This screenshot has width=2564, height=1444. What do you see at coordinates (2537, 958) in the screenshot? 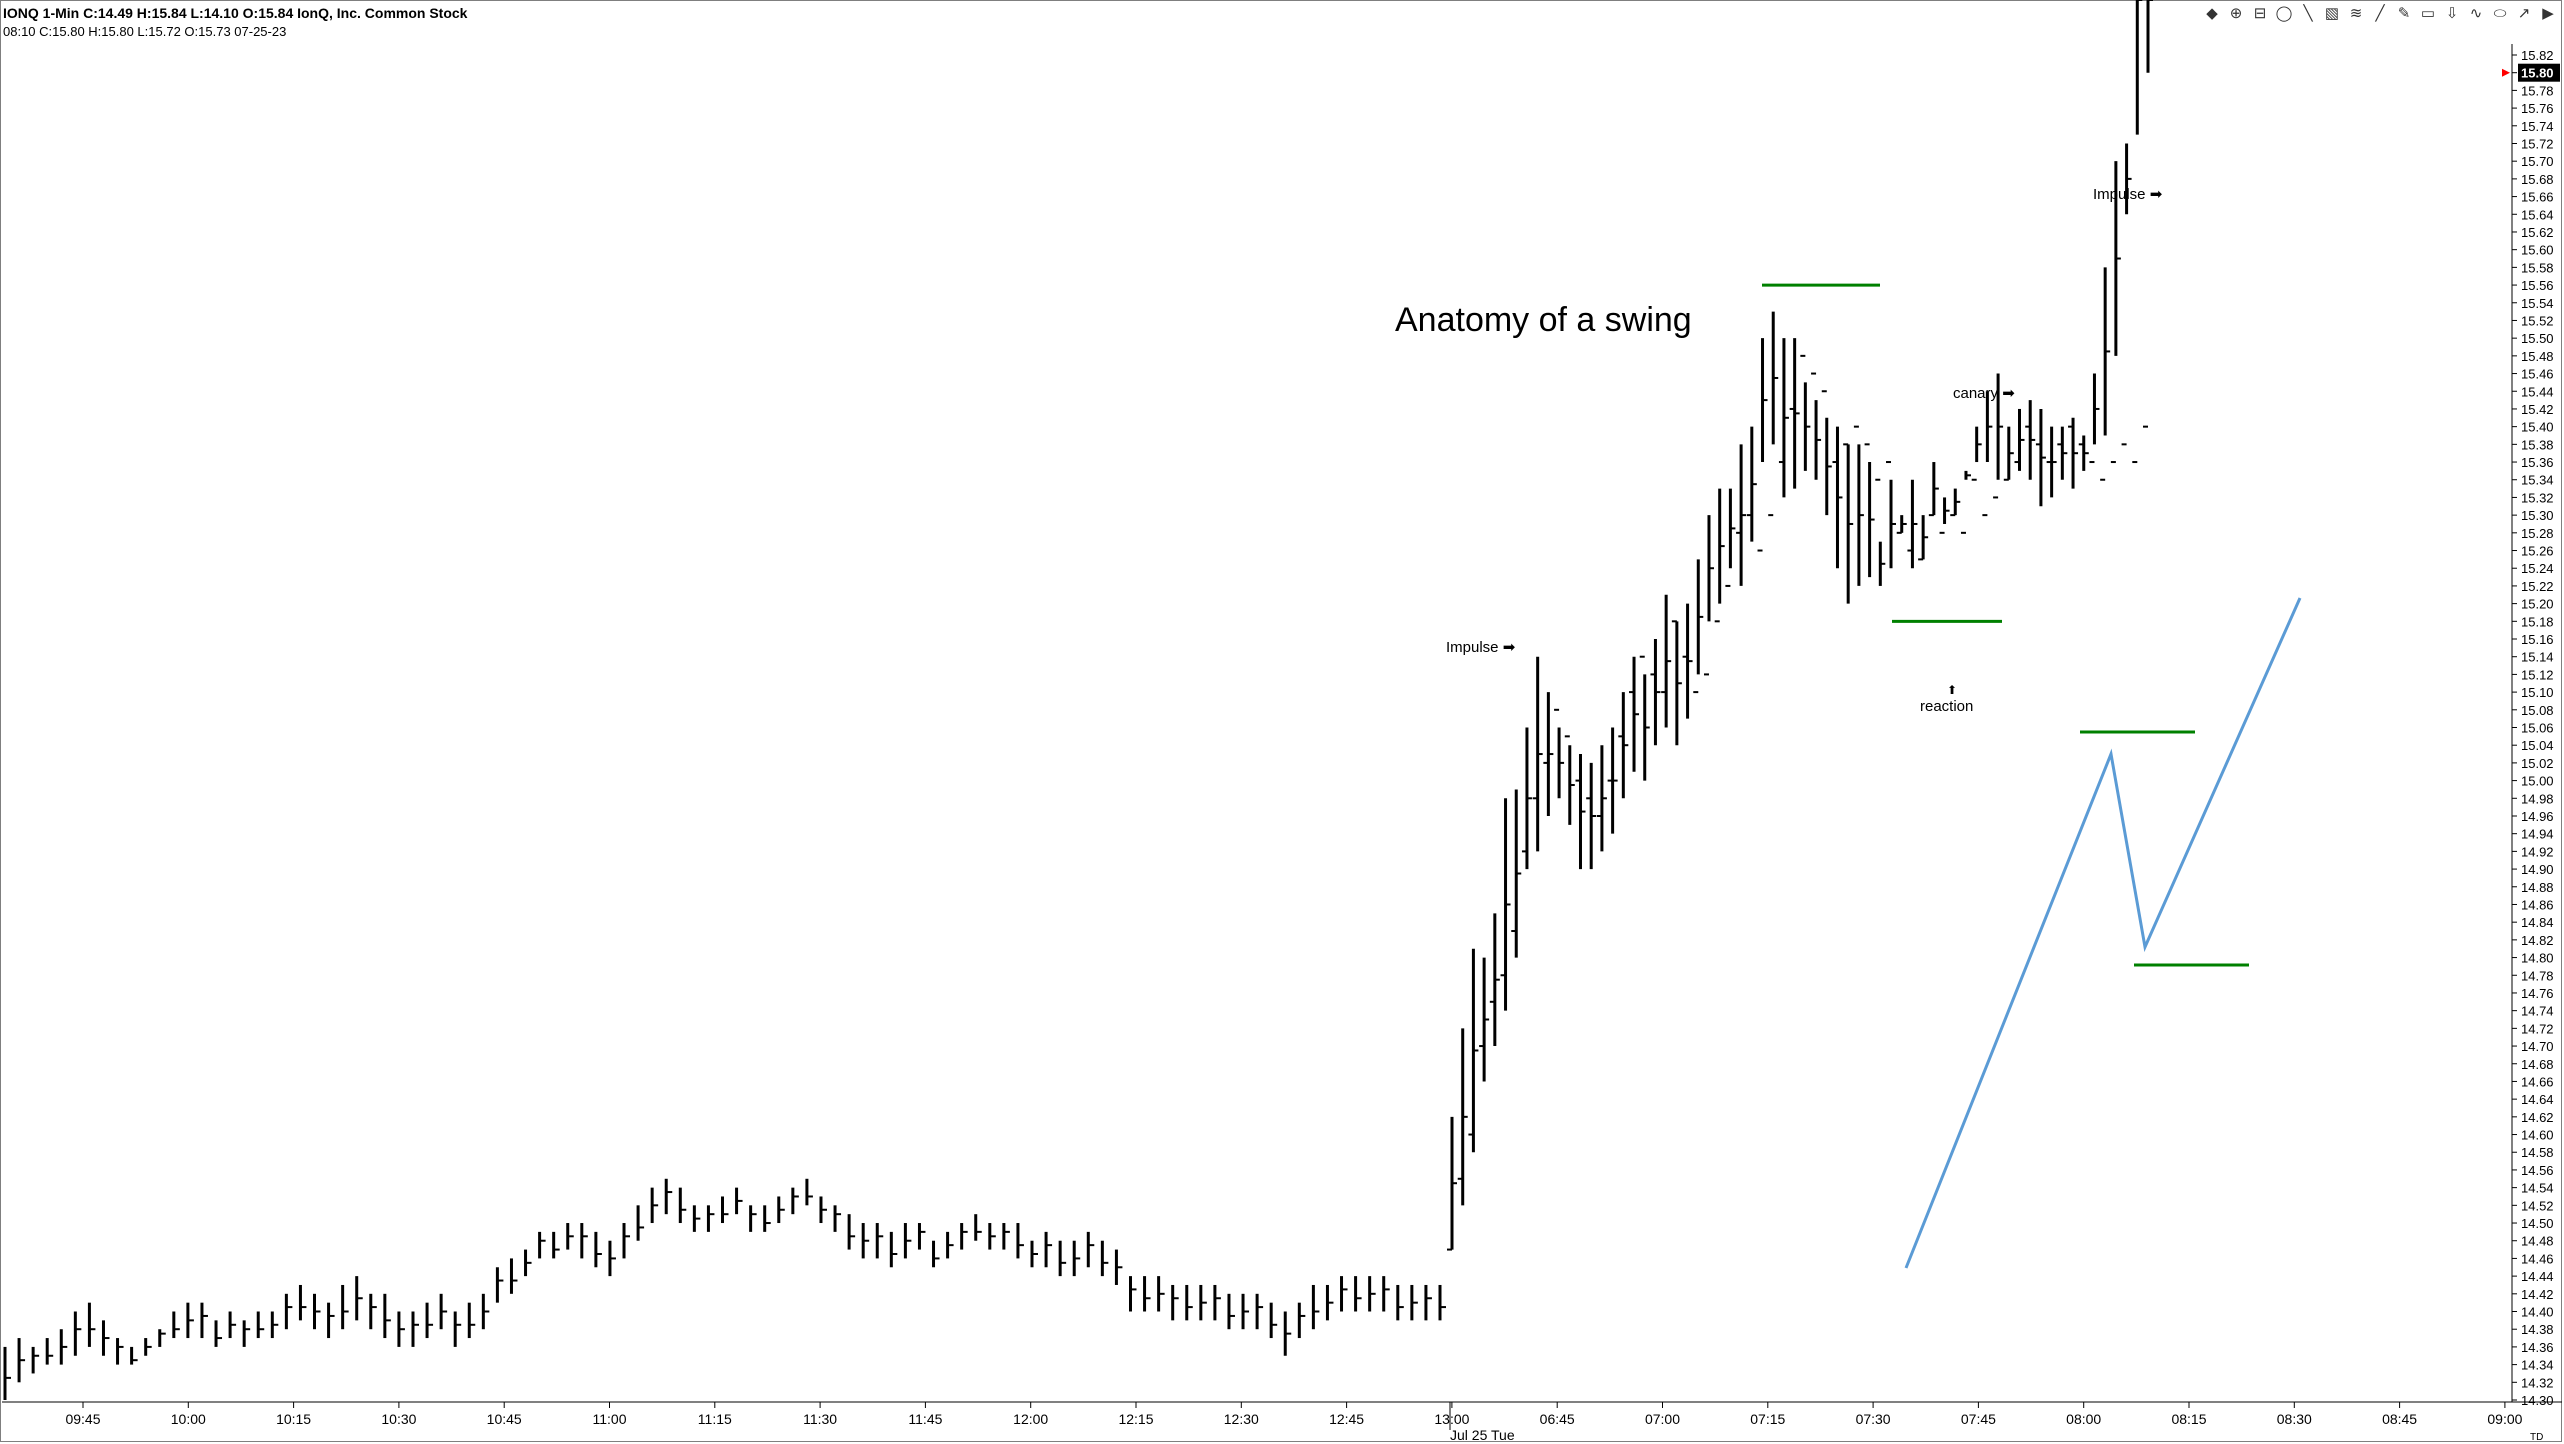
I see `price-tick-label: 14.80` at bounding box center [2537, 958].